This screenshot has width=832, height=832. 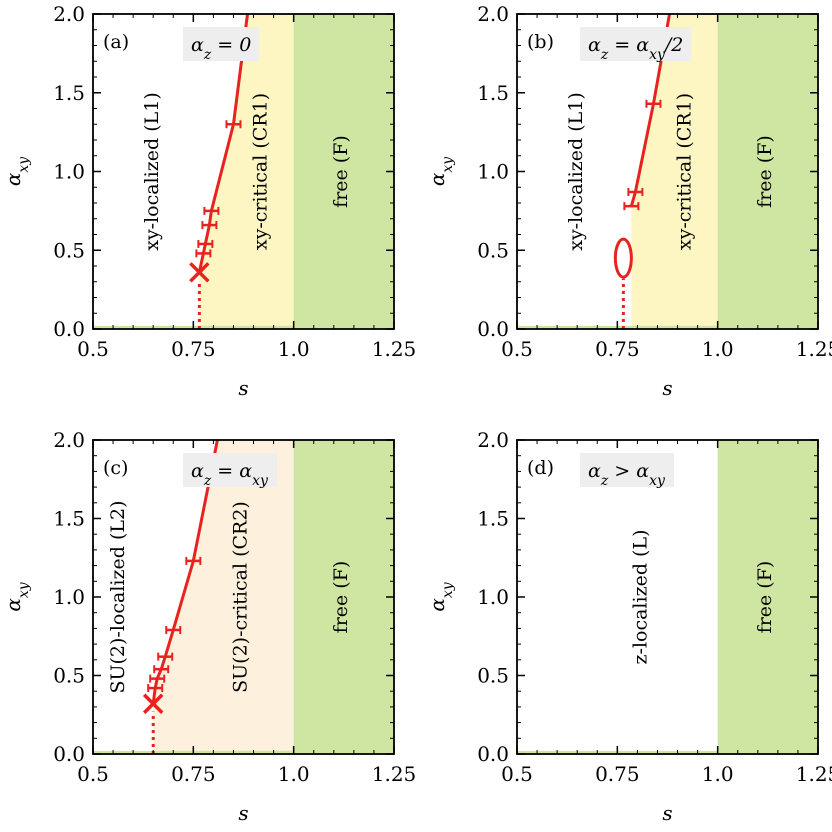 What do you see at coordinates (627, 474) in the screenshot?
I see `condition-label: αz > αxy` at bounding box center [627, 474].